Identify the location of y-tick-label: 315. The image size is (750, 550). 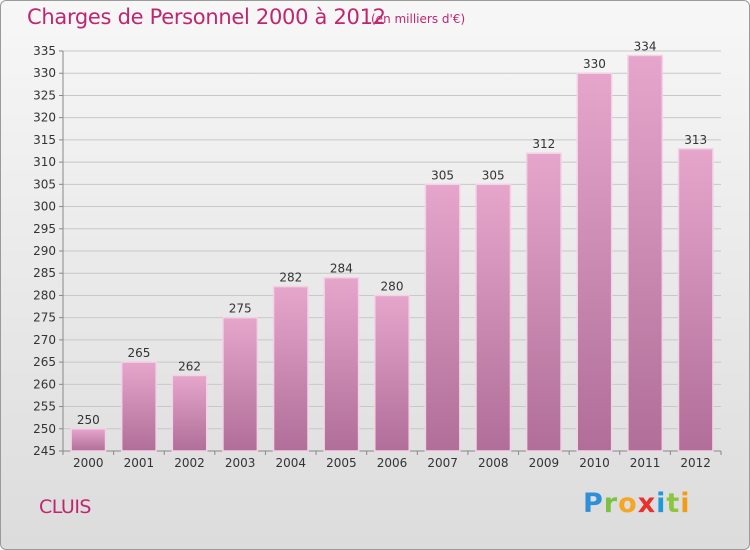
(44, 140).